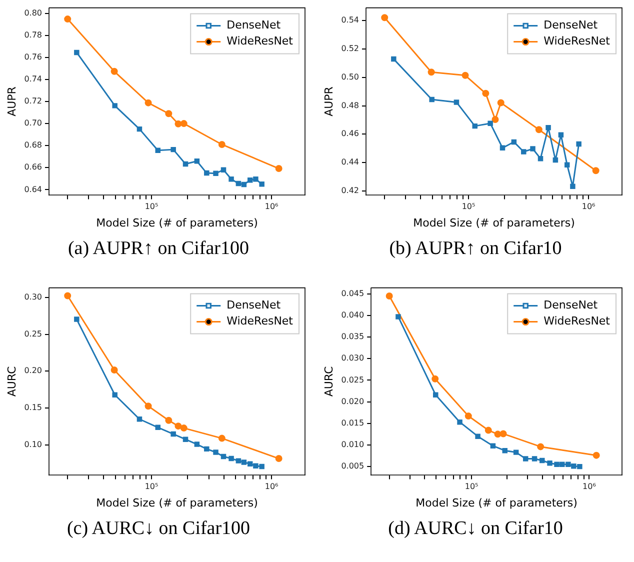 Image resolution: width=634 pixels, height=562 pixels. I want to click on y-tick-label: 0.30, so click(33, 297).